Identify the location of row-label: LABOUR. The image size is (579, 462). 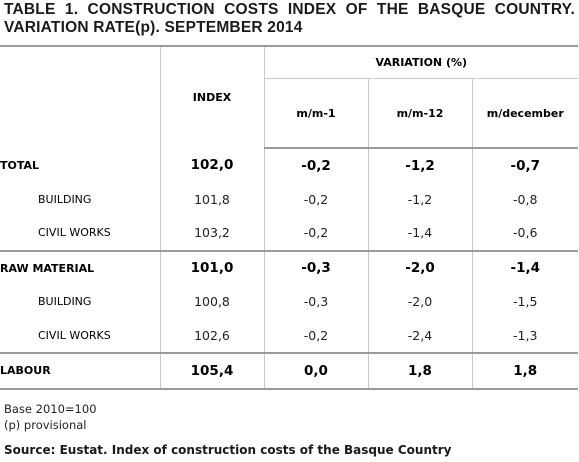
(80, 371).